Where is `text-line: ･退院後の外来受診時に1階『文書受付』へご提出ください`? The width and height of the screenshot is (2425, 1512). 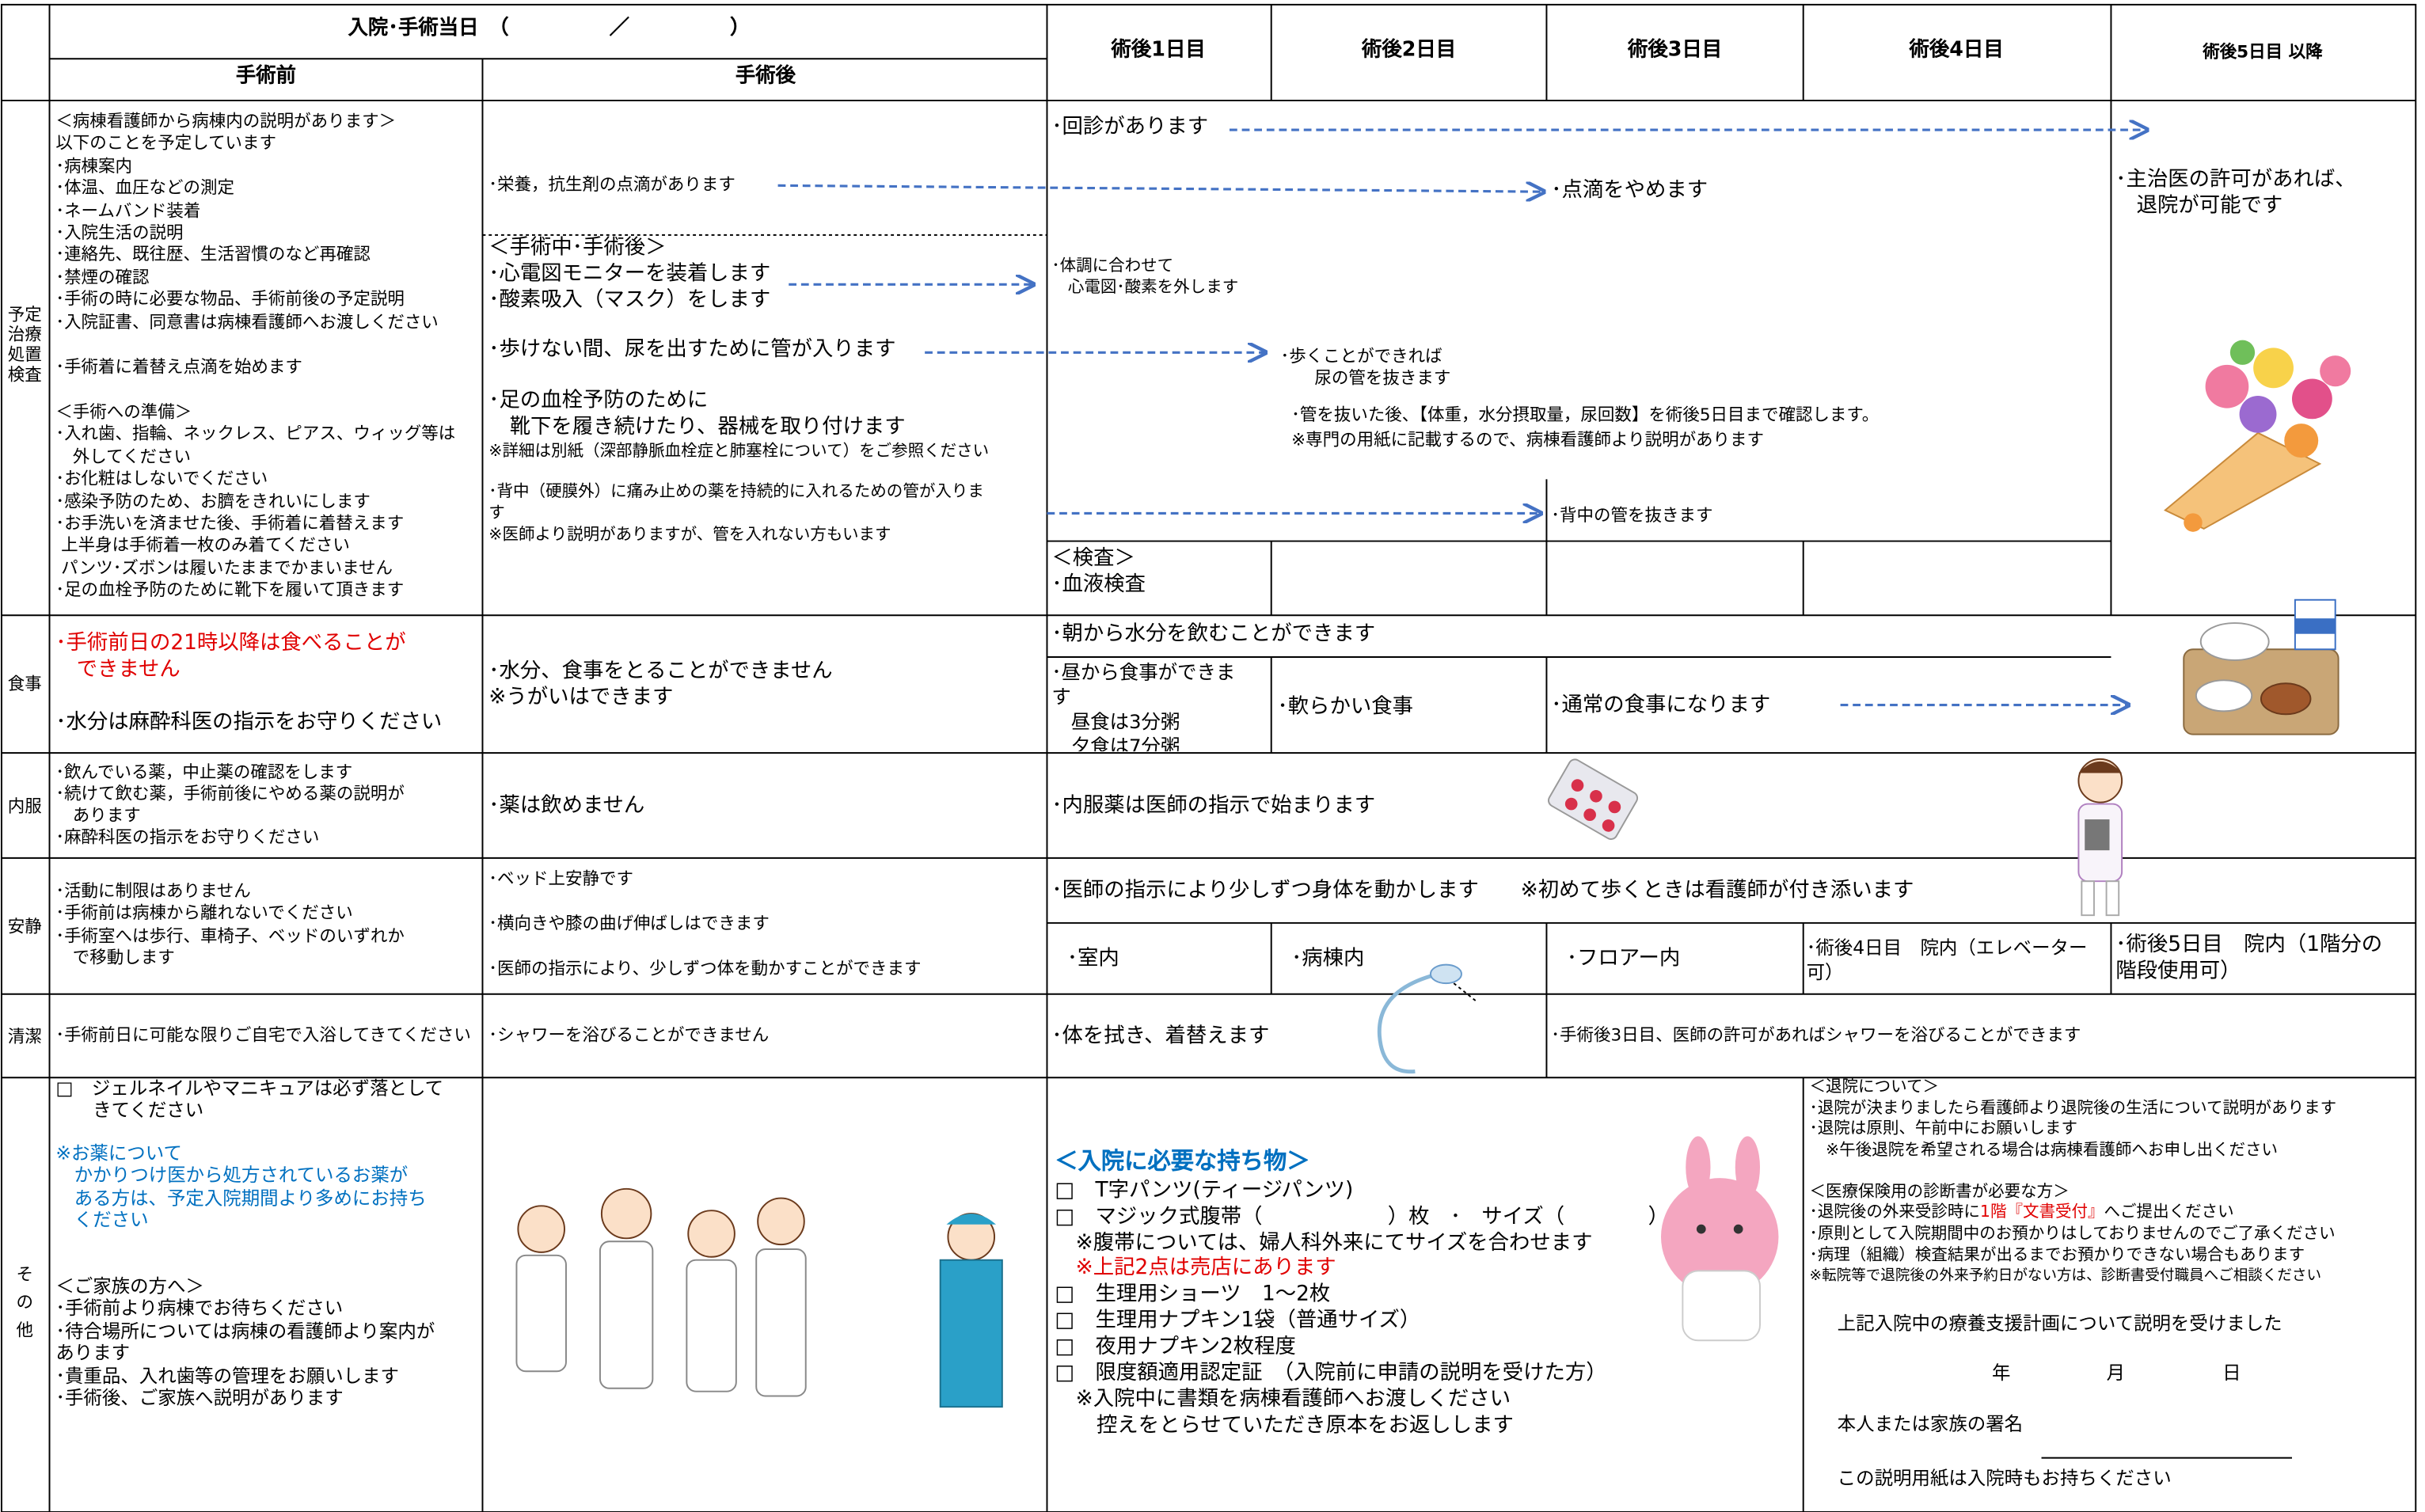 text-line: ･退院後の外来受診時に1階『文書受付』へご提出ください is located at coordinates (2022, 1213).